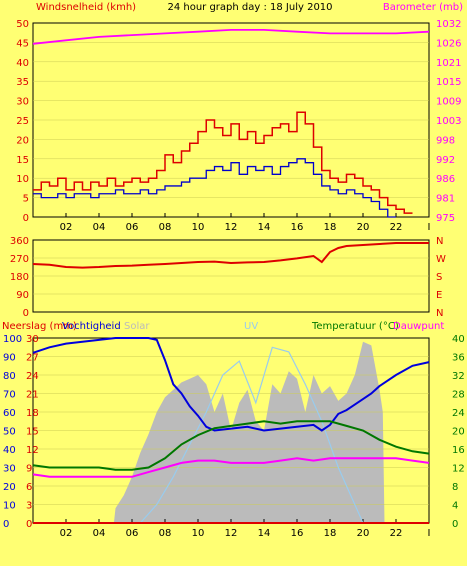 Image resolution: width=467 pixels, height=566 pixels. Describe the element at coordinates (137, 326) in the screenshot. I see `solar-axis-label: Solar` at that location.